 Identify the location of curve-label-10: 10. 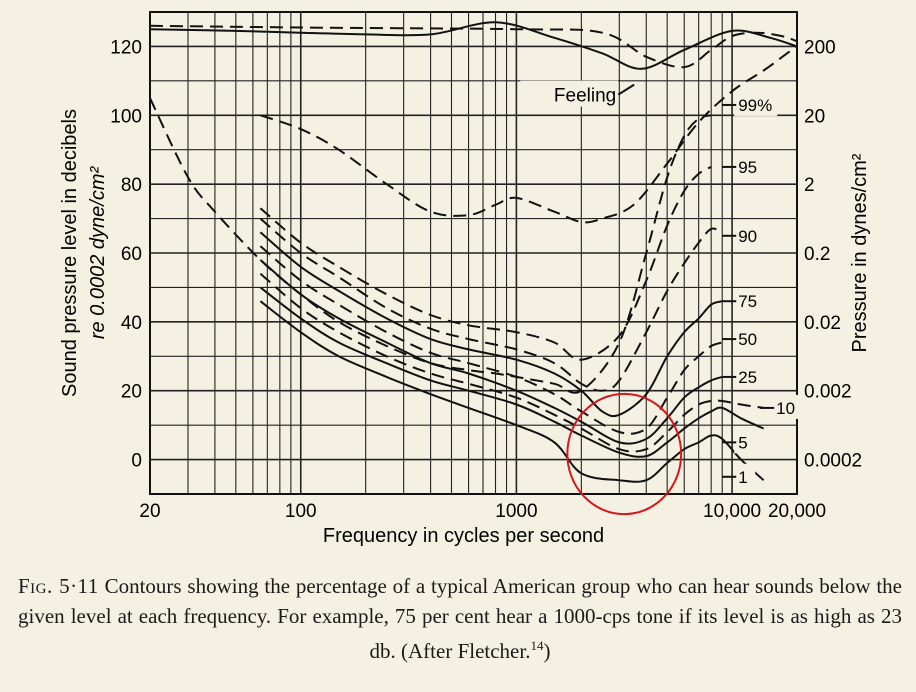
(785, 408).